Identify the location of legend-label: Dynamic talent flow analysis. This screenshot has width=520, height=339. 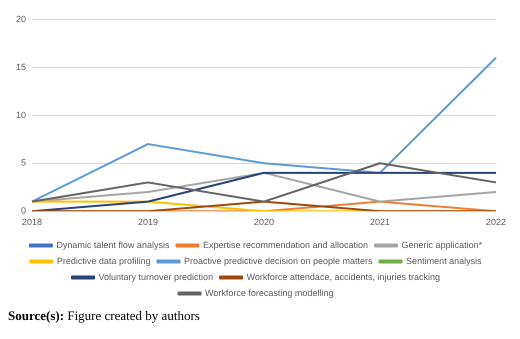
(113, 245).